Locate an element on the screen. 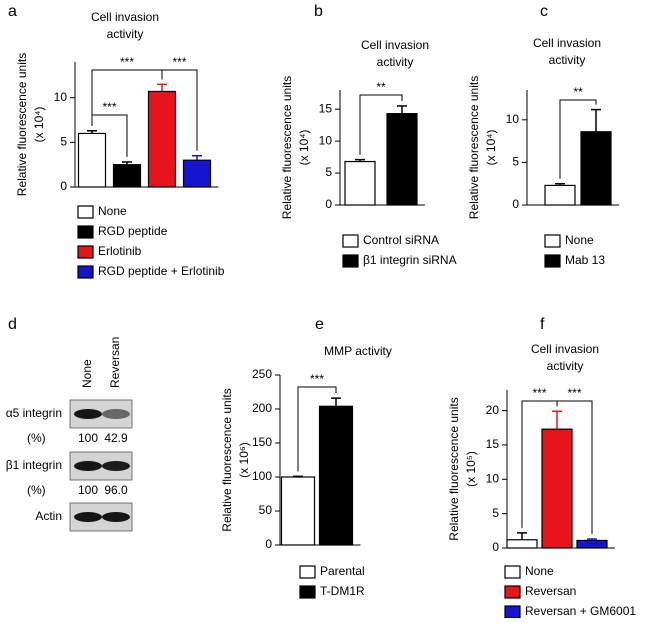 Image resolution: width=655 pixels, height=623 pixels. y-tick-label: 50 is located at coordinates (266, 510).